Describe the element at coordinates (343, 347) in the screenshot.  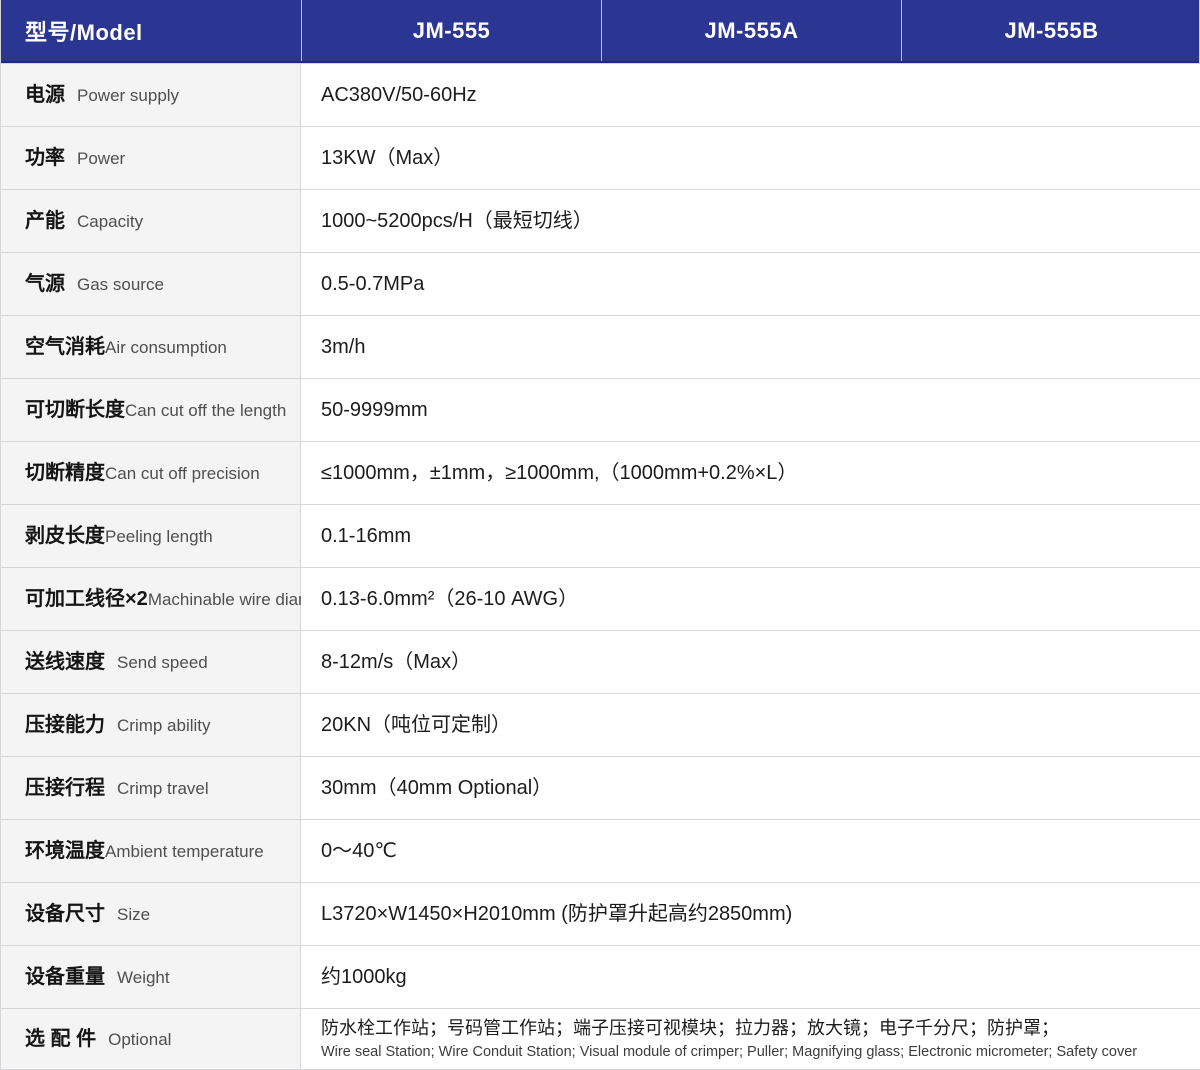
I see `row-value: 3m/h` at that location.